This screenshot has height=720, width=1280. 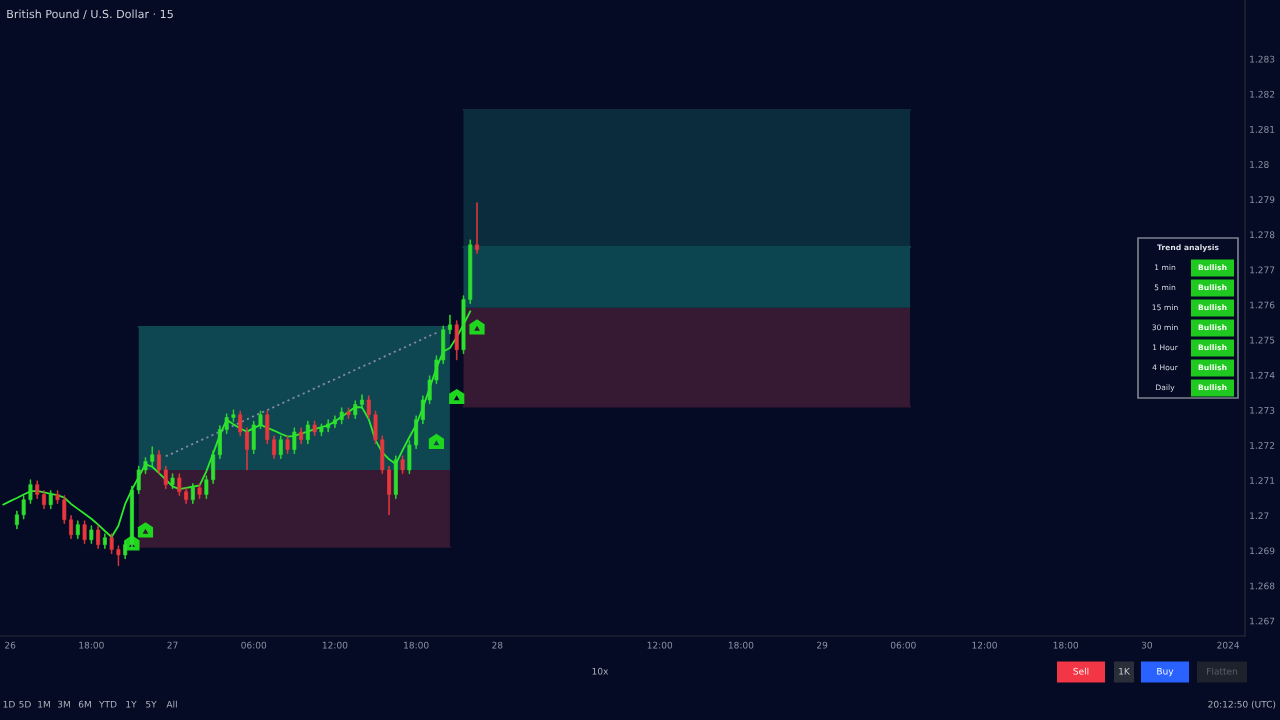 What do you see at coordinates (1262, 129) in the screenshot?
I see `y-tick-label: 1.281` at bounding box center [1262, 129].